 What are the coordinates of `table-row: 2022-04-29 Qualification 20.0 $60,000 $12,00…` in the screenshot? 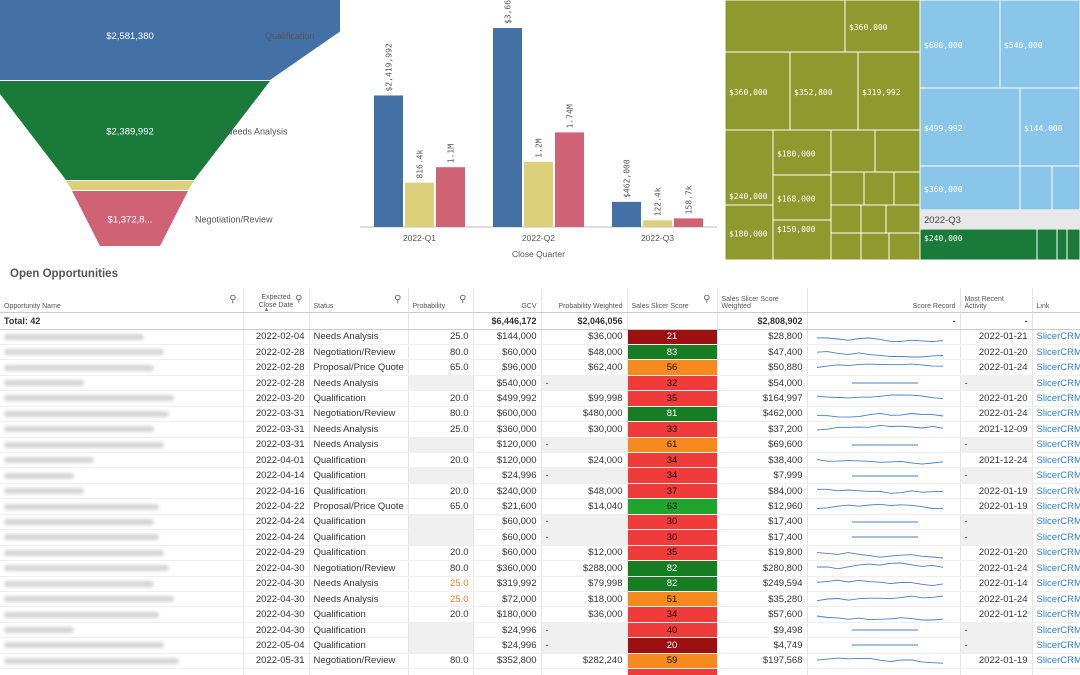 It's located at (540, 553).